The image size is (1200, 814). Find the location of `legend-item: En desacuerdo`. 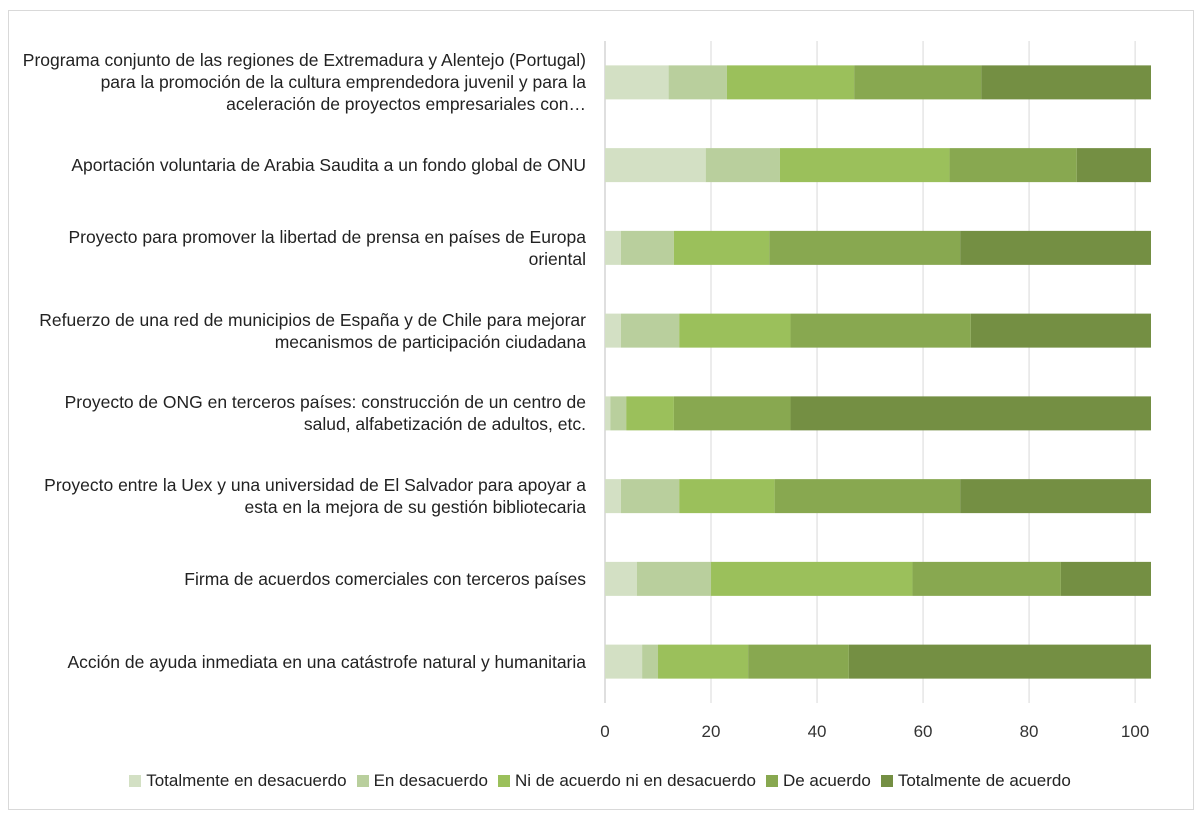

legend-item: En desacuerdo is located at coordinates (422, 781).